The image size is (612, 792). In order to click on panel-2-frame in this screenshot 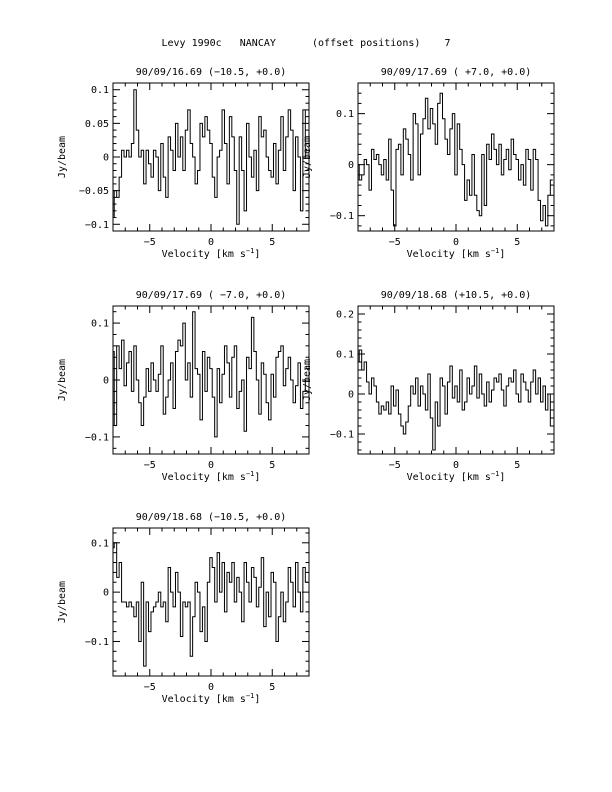, I will do `click(456, 157)`.